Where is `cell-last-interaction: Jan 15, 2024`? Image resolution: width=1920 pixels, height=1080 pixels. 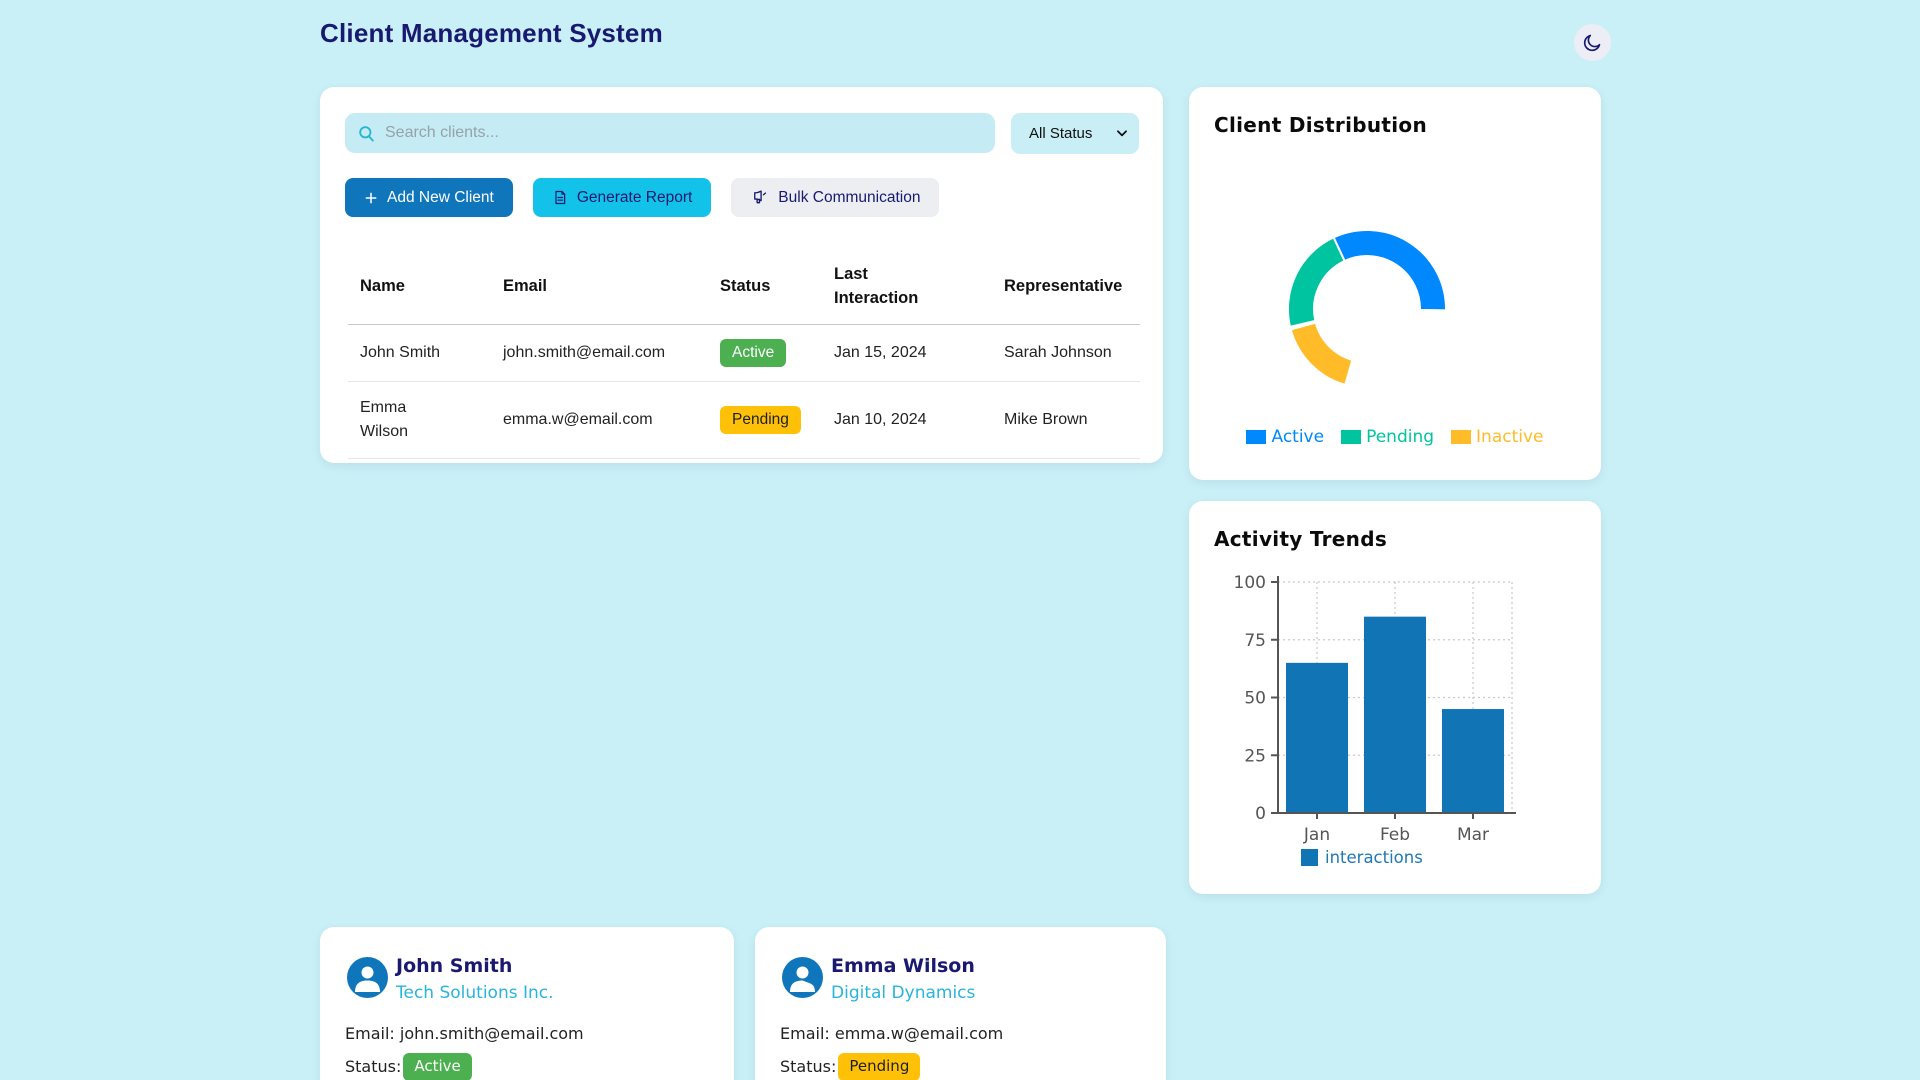 cell-last-interaction: Jan 15, 2024 is located at coordinates (880, 352).